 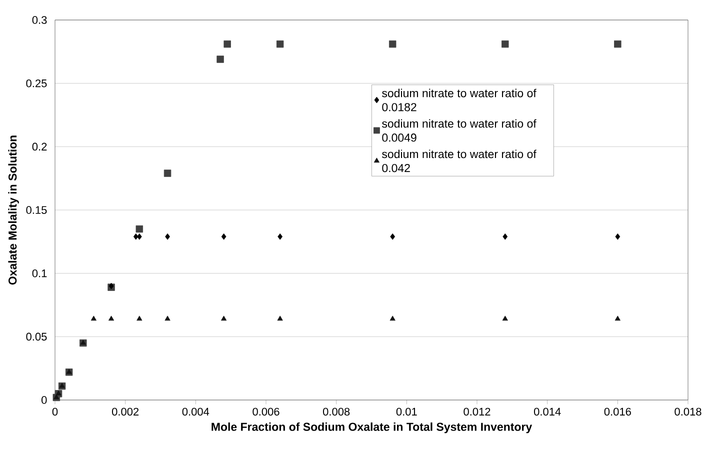 What do you see at coordinates (39, 146) in the screenshot?
I see `y-tick-label: 0.2` at bounding box center [39, 146].